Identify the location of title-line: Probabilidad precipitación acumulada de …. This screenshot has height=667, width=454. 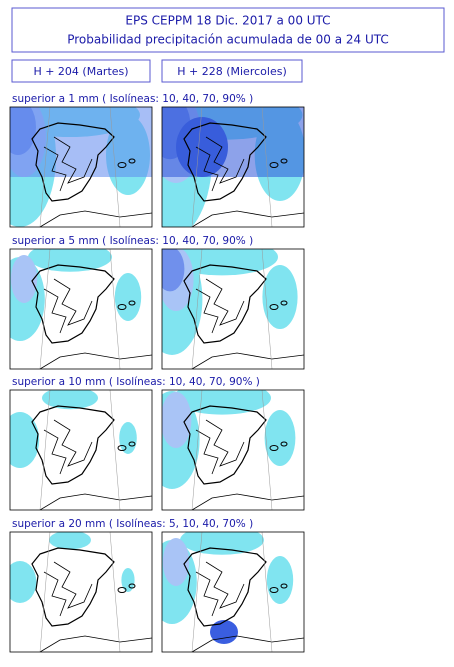
(228, 40).